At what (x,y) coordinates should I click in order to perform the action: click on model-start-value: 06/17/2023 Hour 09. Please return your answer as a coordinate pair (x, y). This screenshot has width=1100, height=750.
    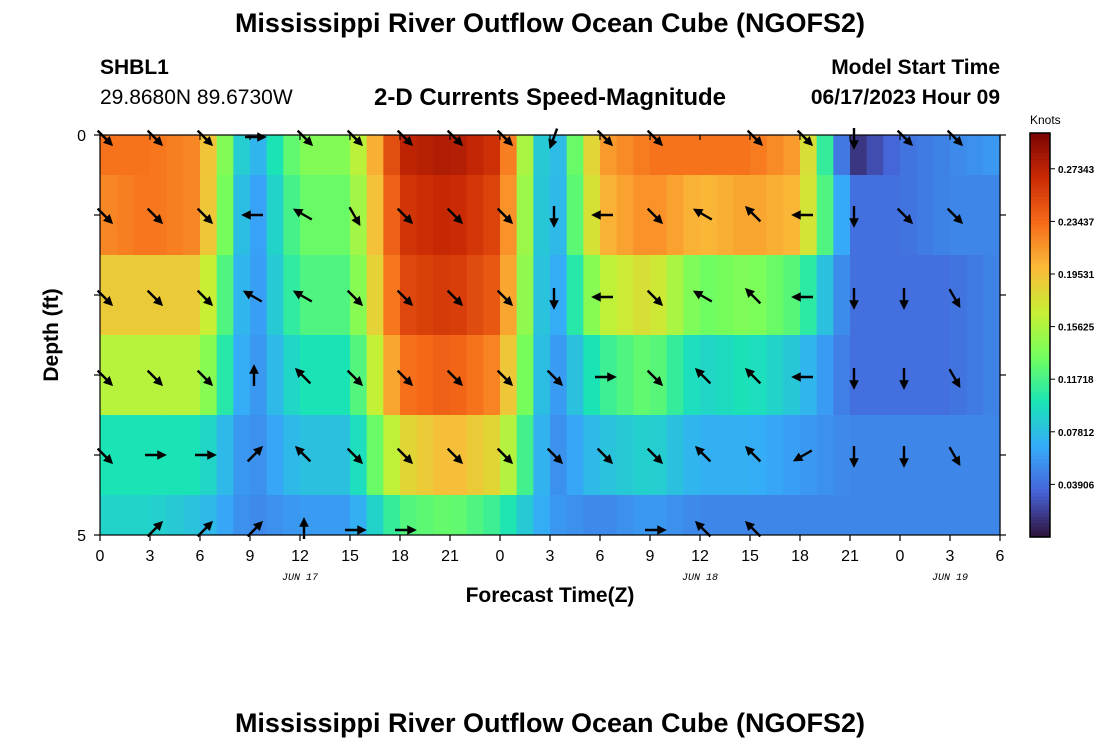
    Looking at the image, I should click on (905, 97).